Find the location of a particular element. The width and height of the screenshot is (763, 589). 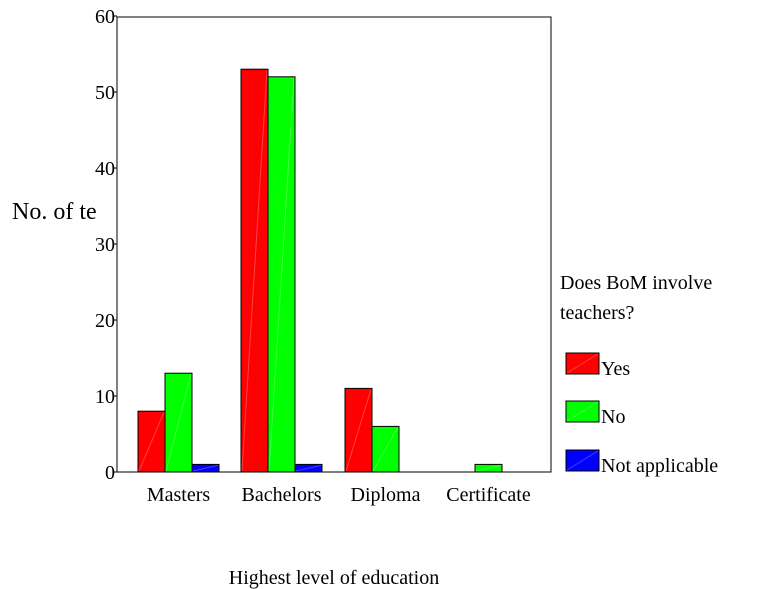

y-tick-label: 60 is located at coordinates (105, 17).